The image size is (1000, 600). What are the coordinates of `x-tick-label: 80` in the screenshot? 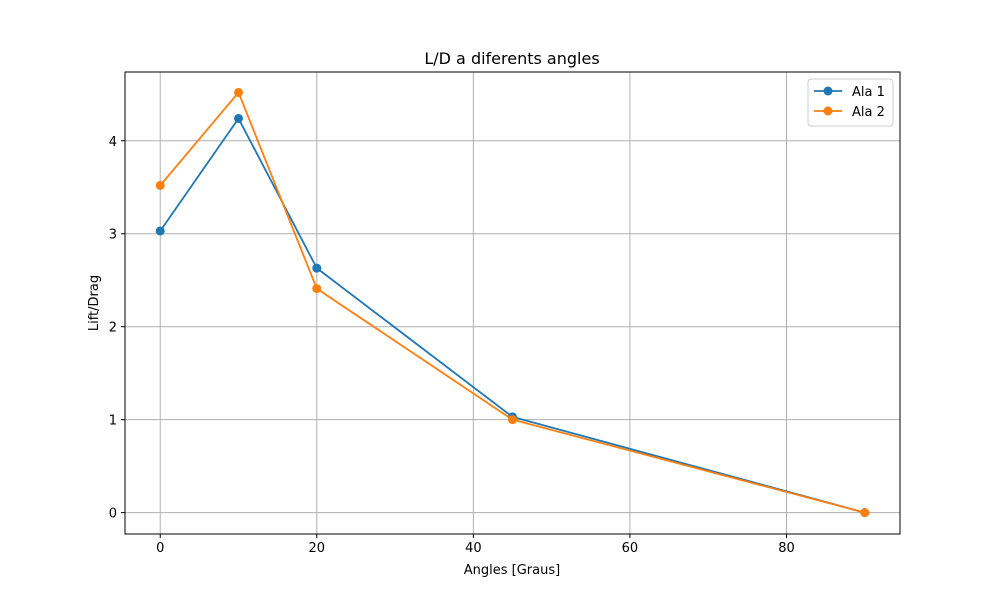 It's located at (786, 548).